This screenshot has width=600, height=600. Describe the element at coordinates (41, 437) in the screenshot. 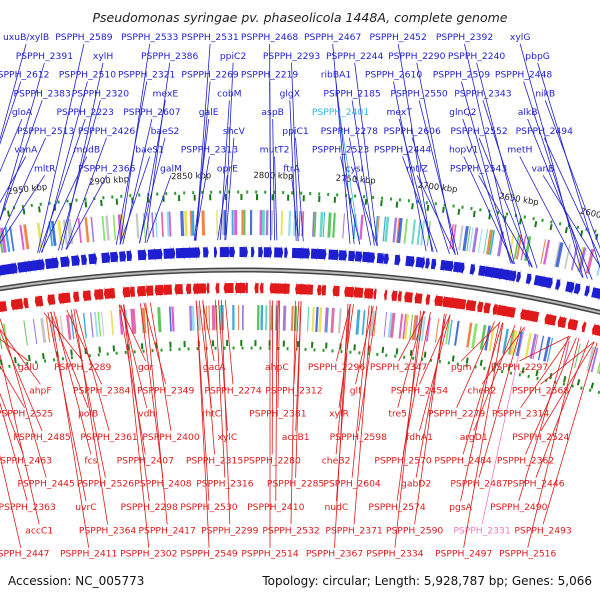

I see `gene-label: PSPPH_2485` at that location.